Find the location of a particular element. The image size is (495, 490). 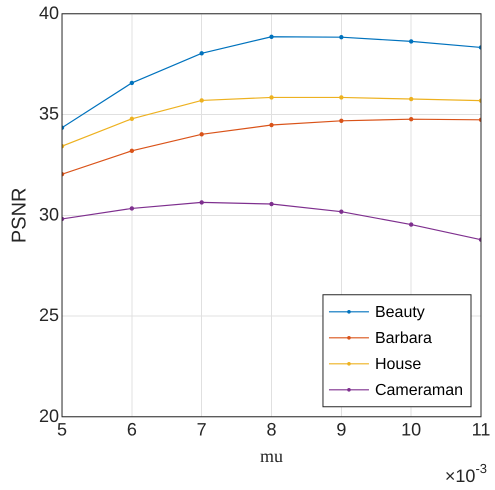

x-tick-label: 9 is located at coordinates (341, 430).